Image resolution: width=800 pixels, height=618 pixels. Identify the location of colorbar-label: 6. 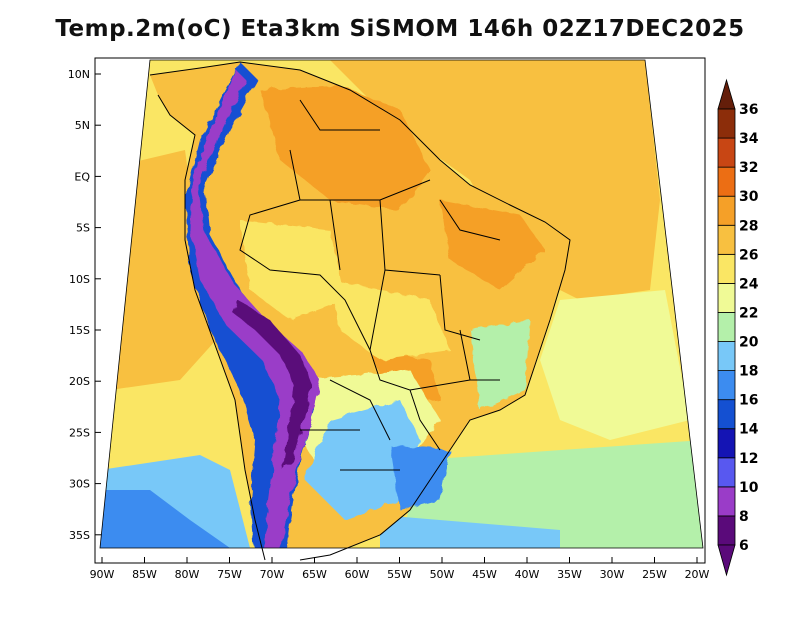
(744, 546).